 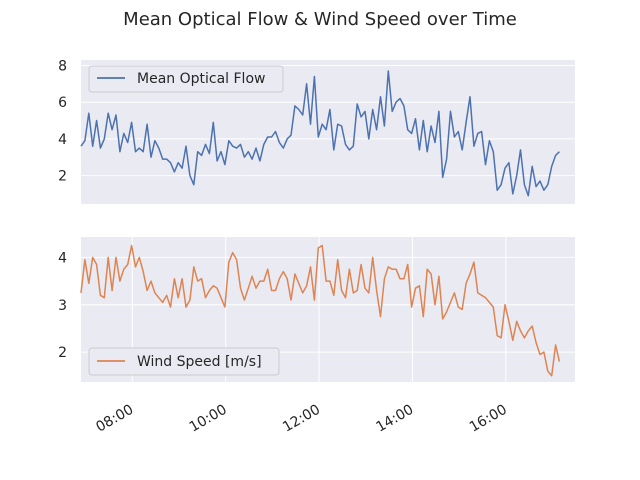 What do you see at coordinates (62, 67) in the screenshot?
I see `y-tick-label: 8` at bounding box center [62, 67].